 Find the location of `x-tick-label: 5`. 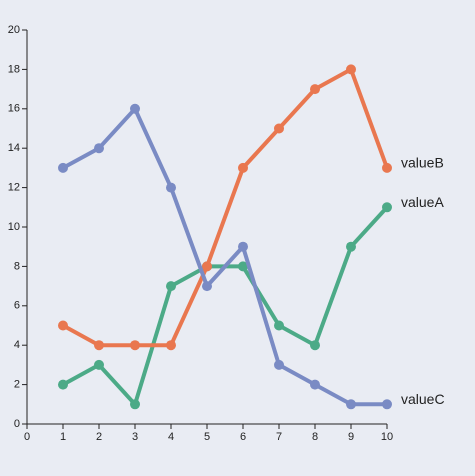

x-tick-label: 5 is located at coordinates (207, 437).